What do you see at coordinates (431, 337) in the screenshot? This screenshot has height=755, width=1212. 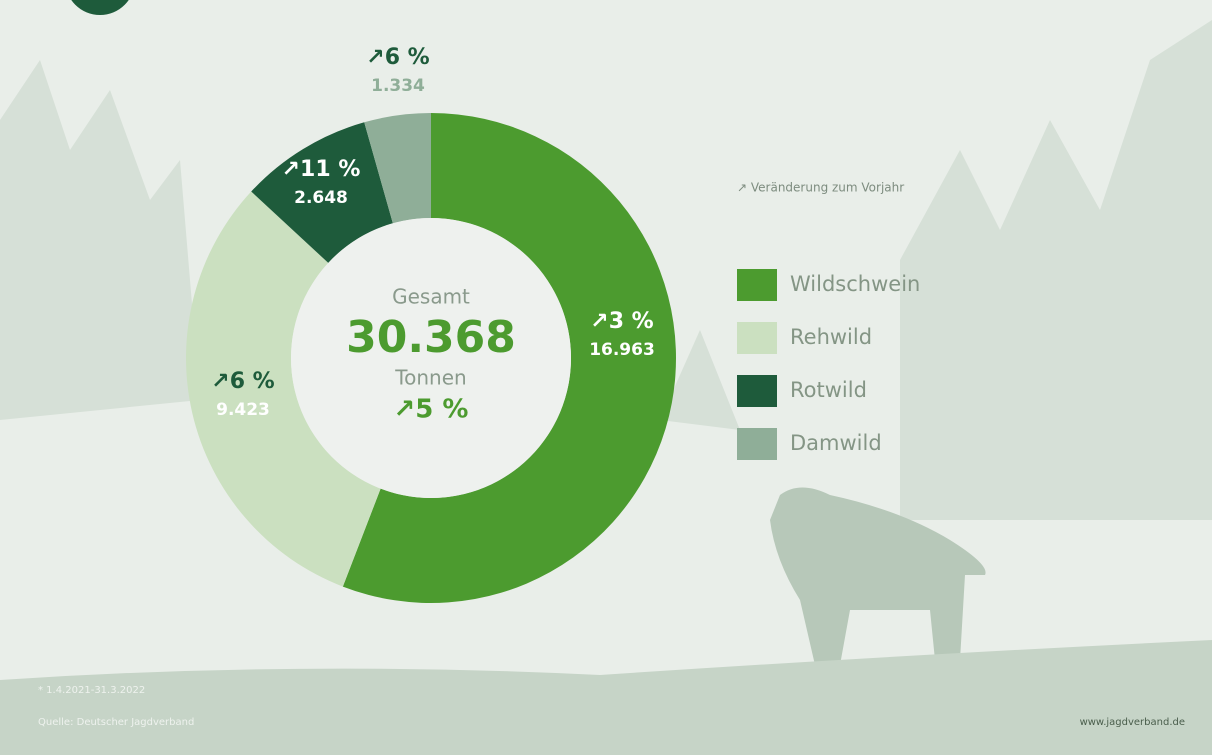 I see `center-total: 30.368` at bounding box center [431, 337].